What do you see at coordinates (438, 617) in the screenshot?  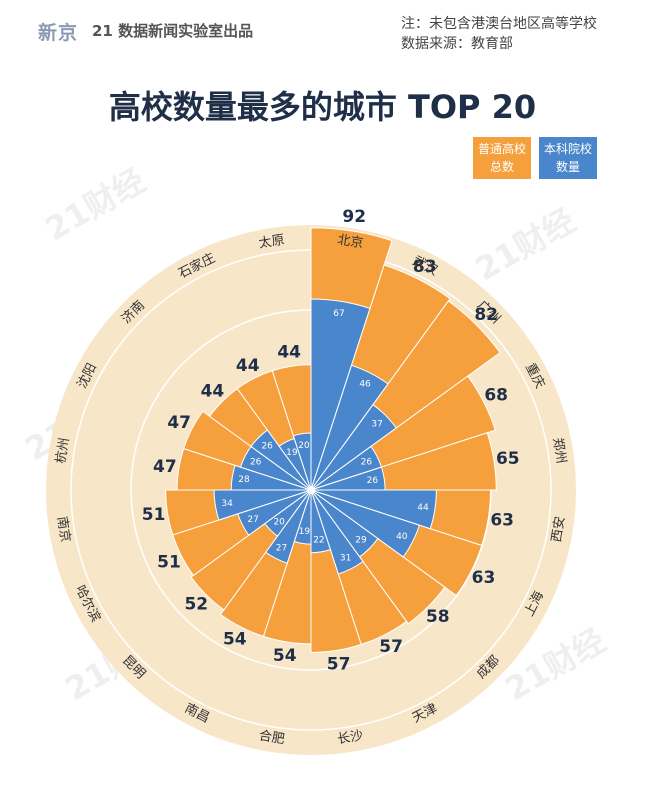 I see `total-value-label: 58` at bounding box center [438, 617].